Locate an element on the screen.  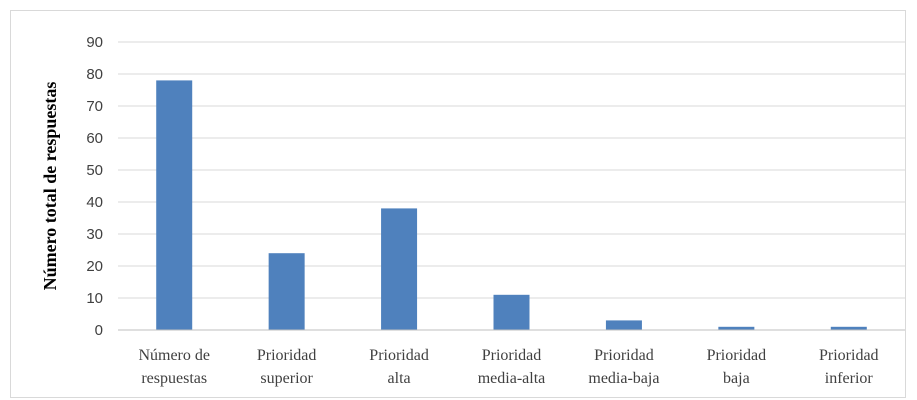
y-tick-label: 0 is located at coordinates (99, 330).